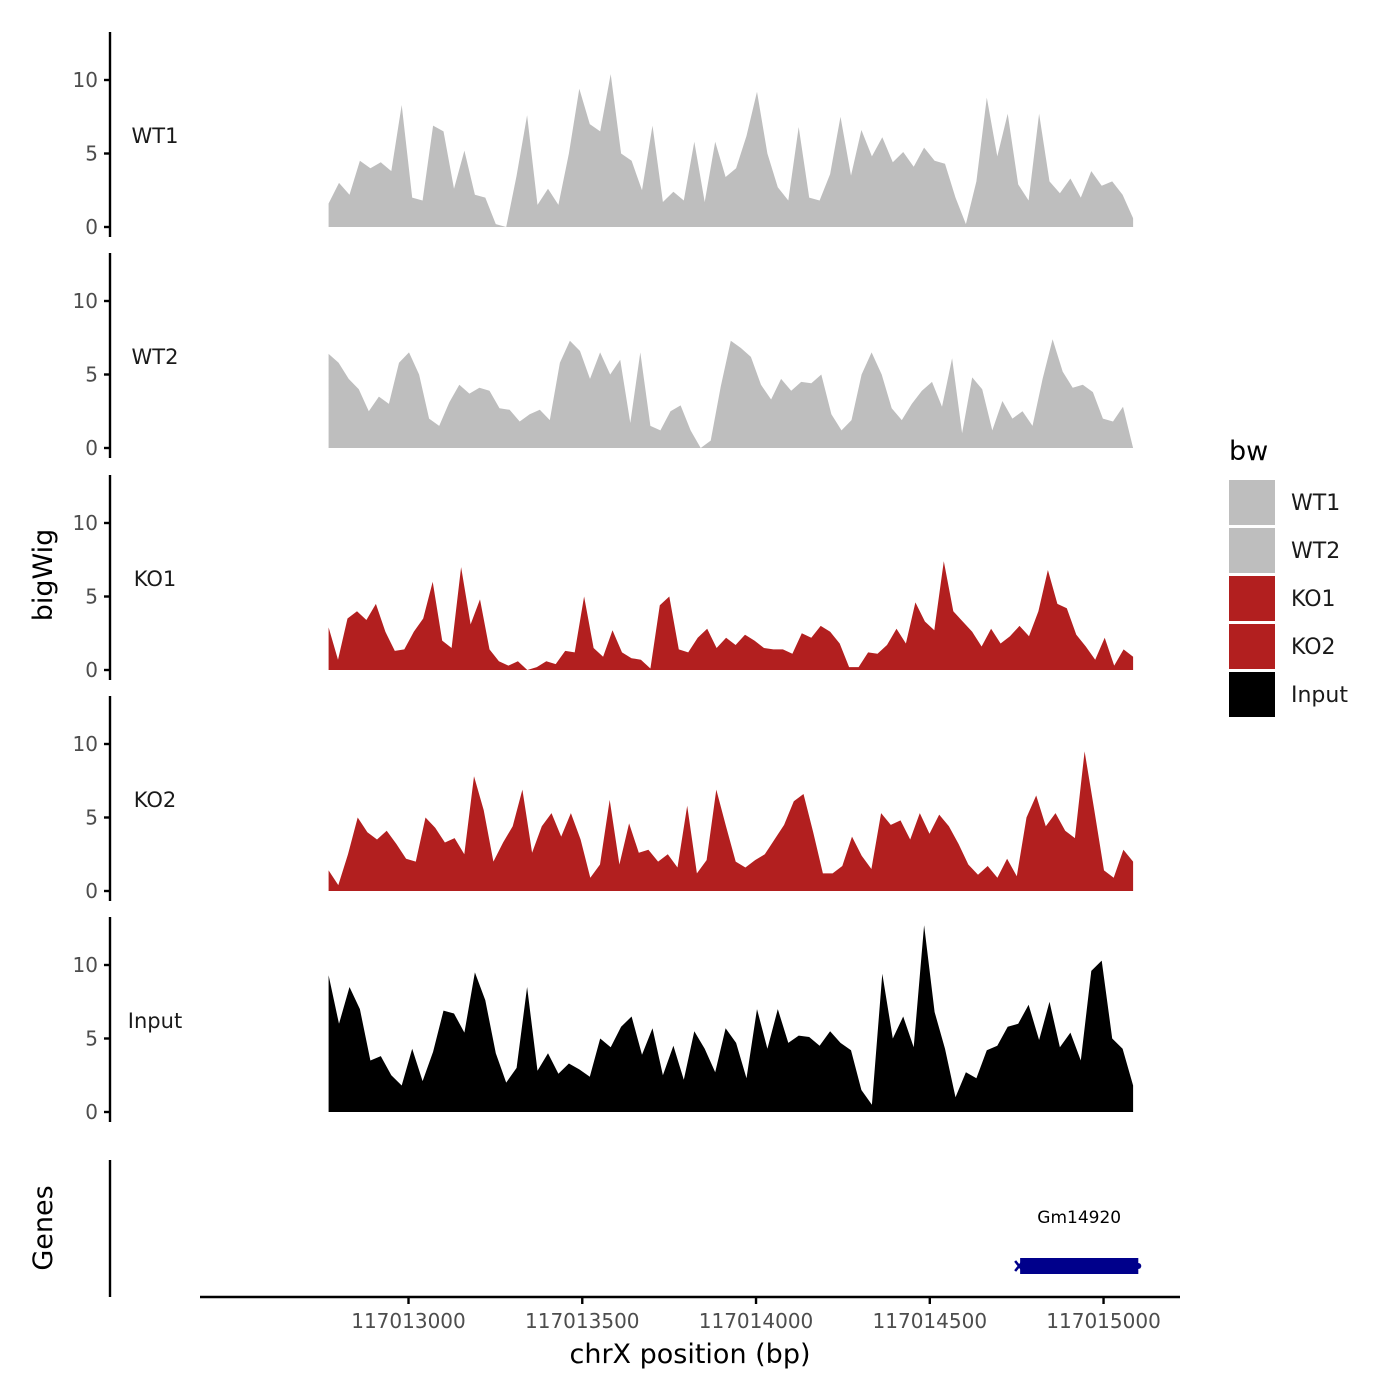 This screenshot has width=1400, height=1400. Describe the element at coordinates (1103, 1321) in the screenshot. I see `x-tick-label: 117015000` at that location.